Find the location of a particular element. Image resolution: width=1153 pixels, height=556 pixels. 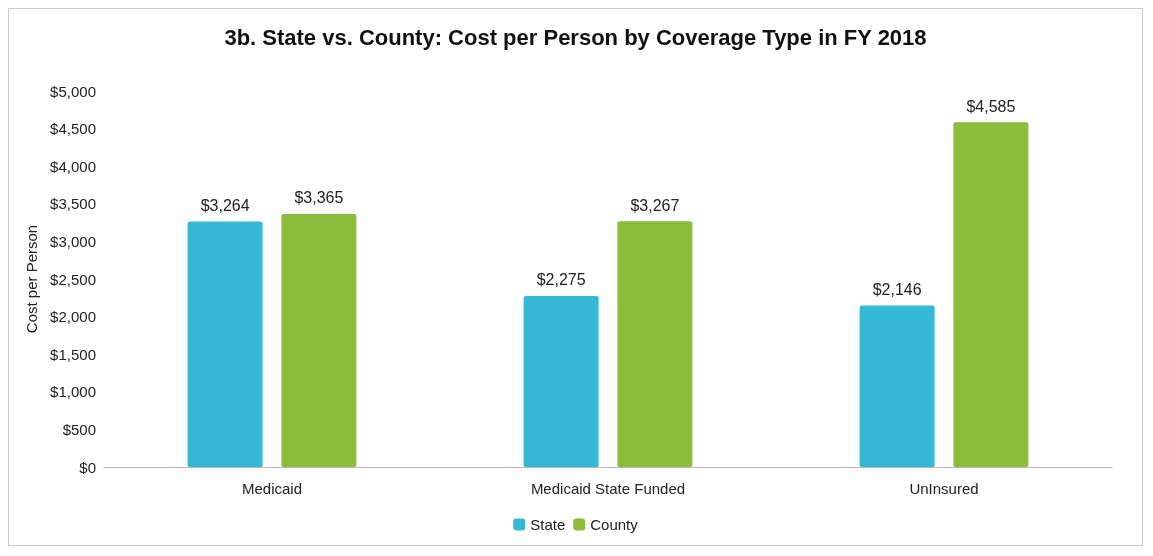

data-label: $4,585 is located at coordinates (991, 106).